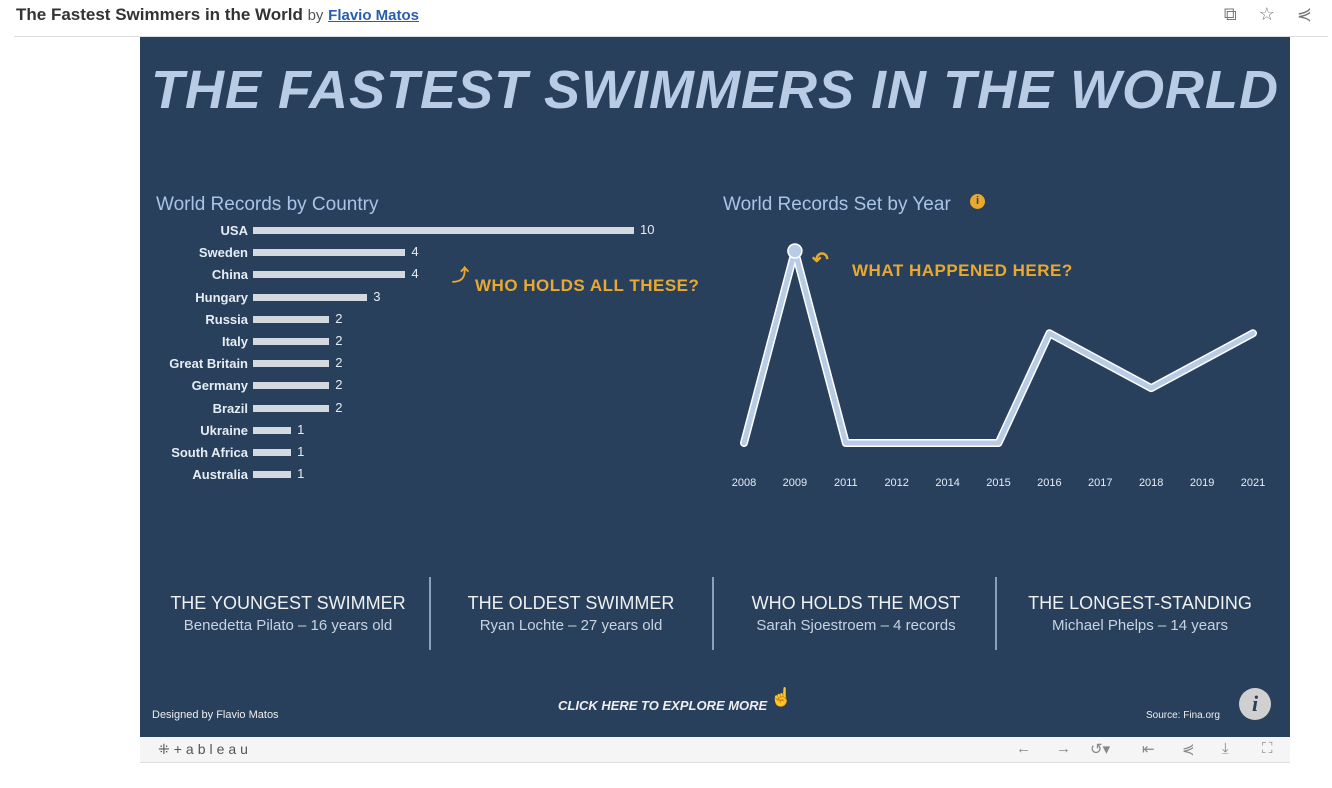  Describe the element at coordinates (234, 341) in the screenshot. I see `country-label: Italy` at that location.